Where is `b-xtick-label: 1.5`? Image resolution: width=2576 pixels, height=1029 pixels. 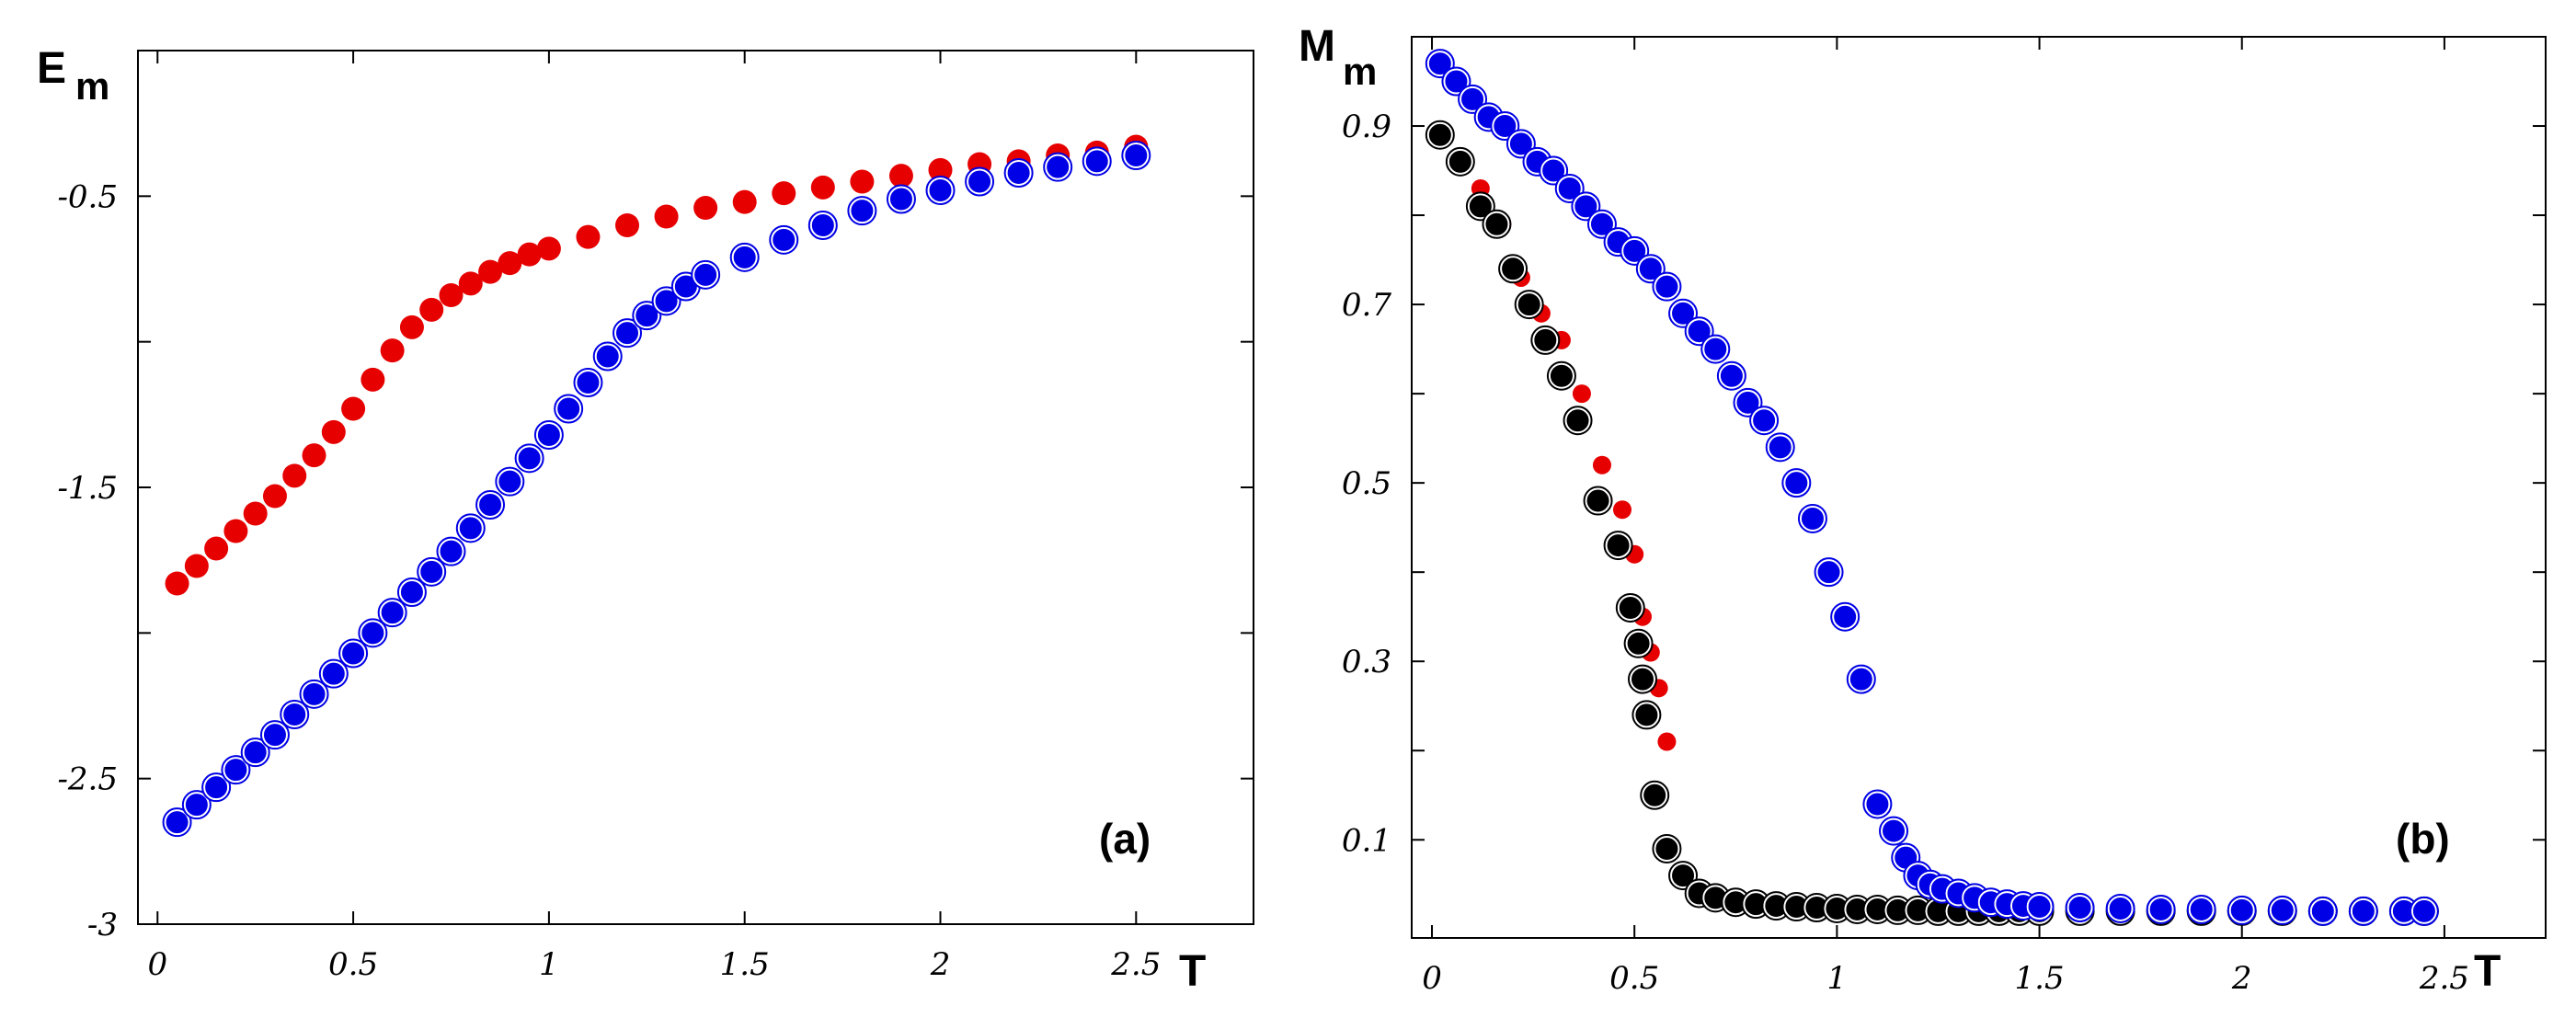 b-xtick-label: 1.5 is located at coordinates (2040, 978).